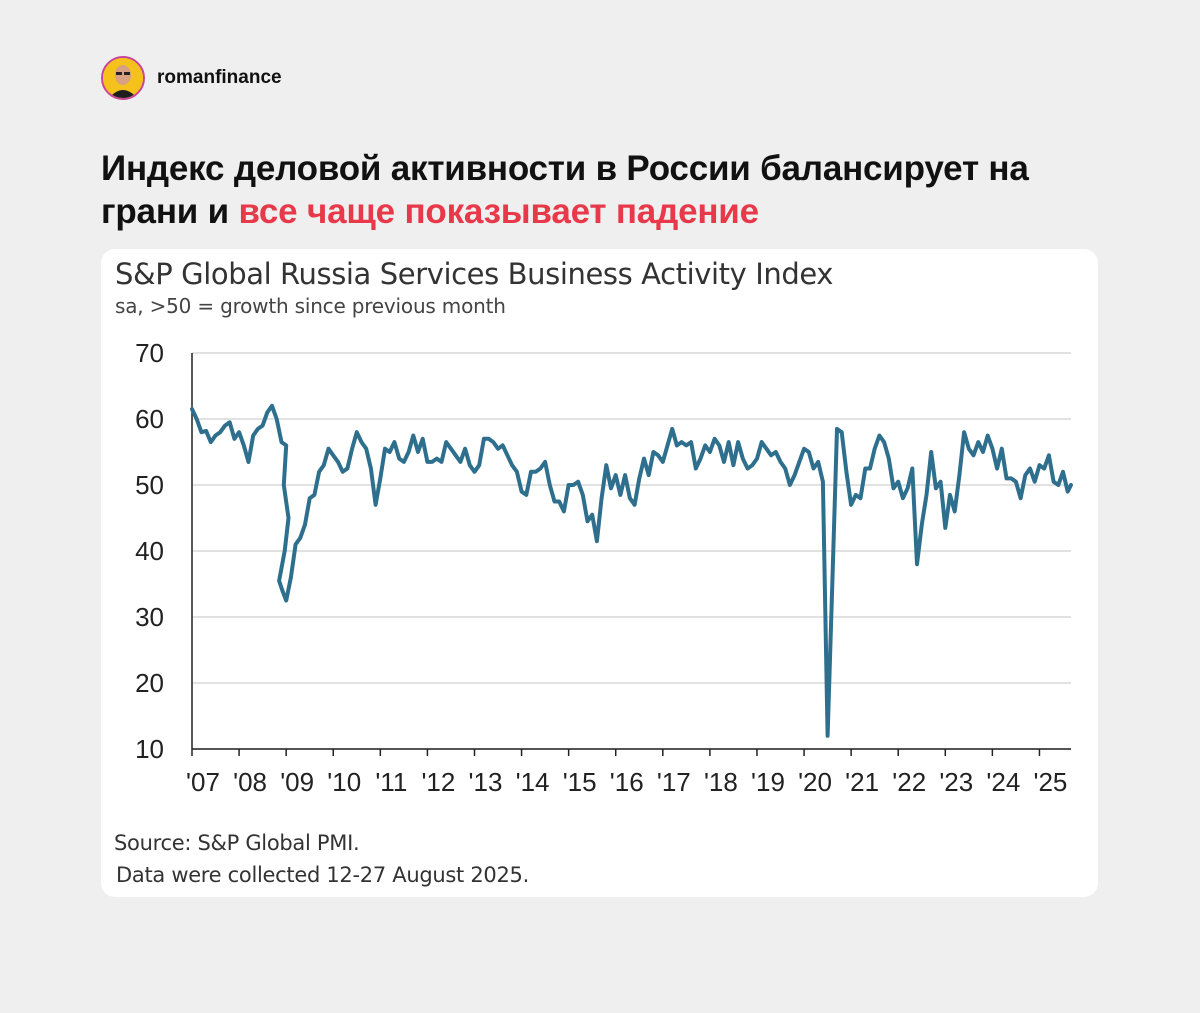 This screenshot has width=1200, height=1013. I want to click on x-tick-label: '11, so click(391, 782).